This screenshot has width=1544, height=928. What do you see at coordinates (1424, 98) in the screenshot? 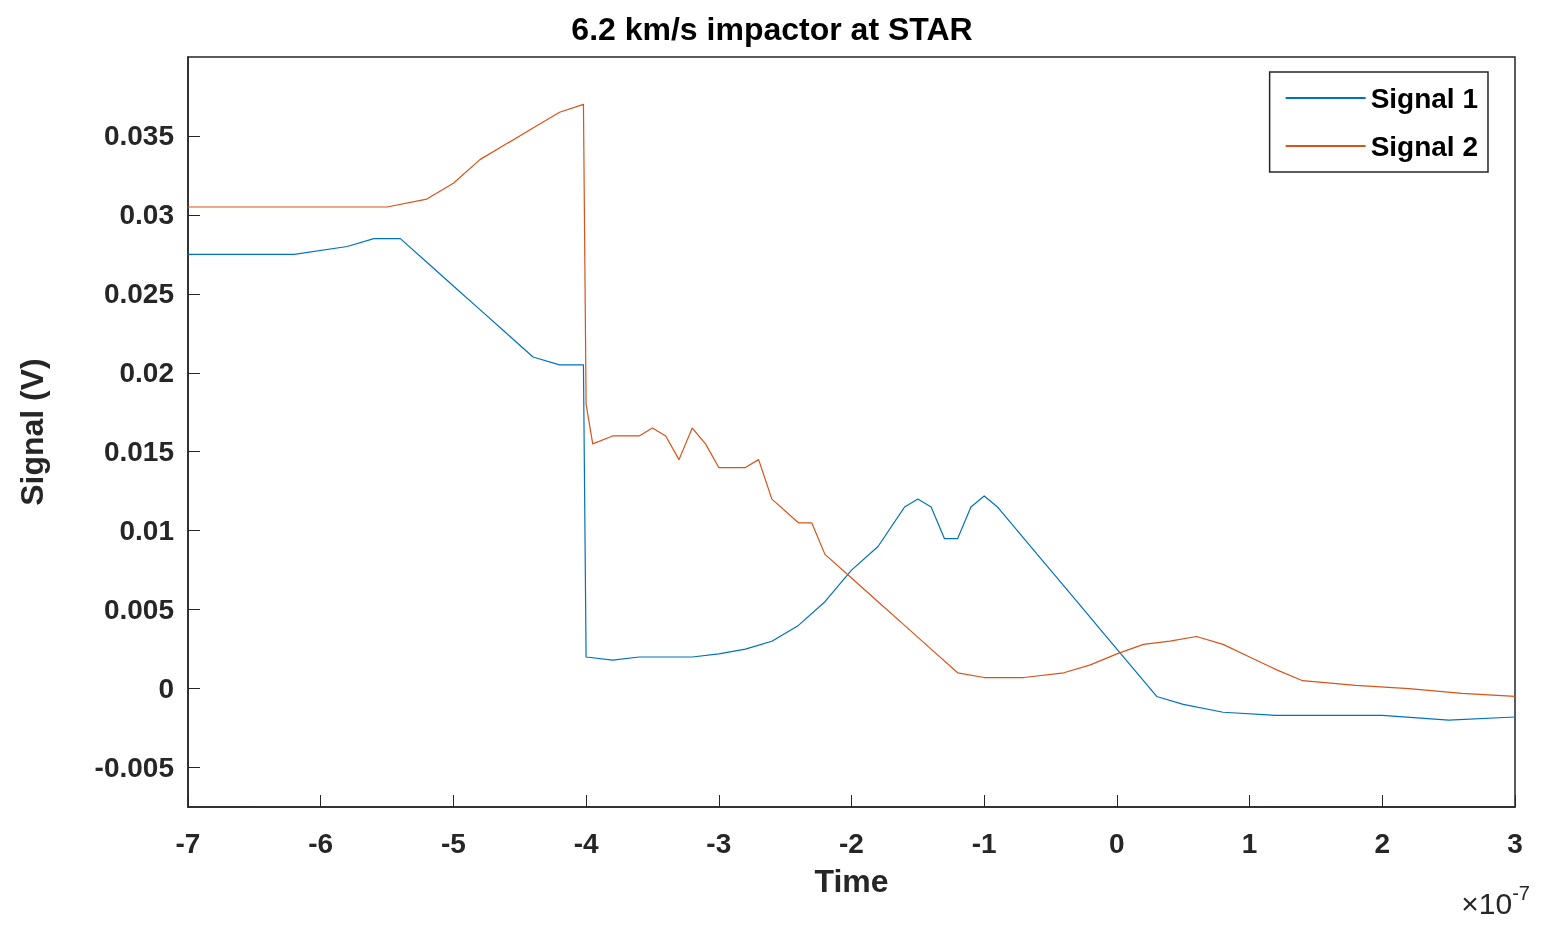
I see `legend-label: Signal 1` at bounding box center [1424, 98].